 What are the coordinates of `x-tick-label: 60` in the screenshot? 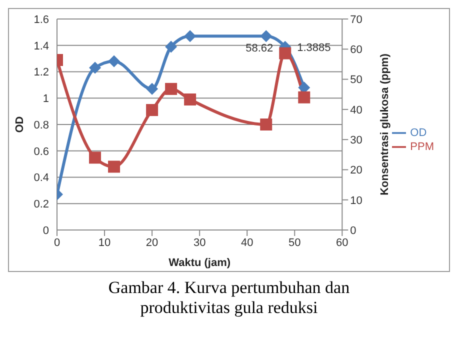 It's located at (342, 242).